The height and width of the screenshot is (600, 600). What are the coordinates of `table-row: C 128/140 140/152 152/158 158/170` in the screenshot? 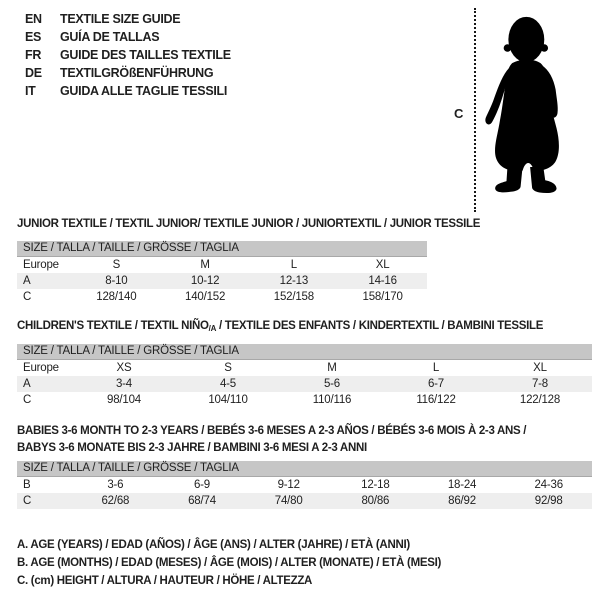 It's located at (222, 297).